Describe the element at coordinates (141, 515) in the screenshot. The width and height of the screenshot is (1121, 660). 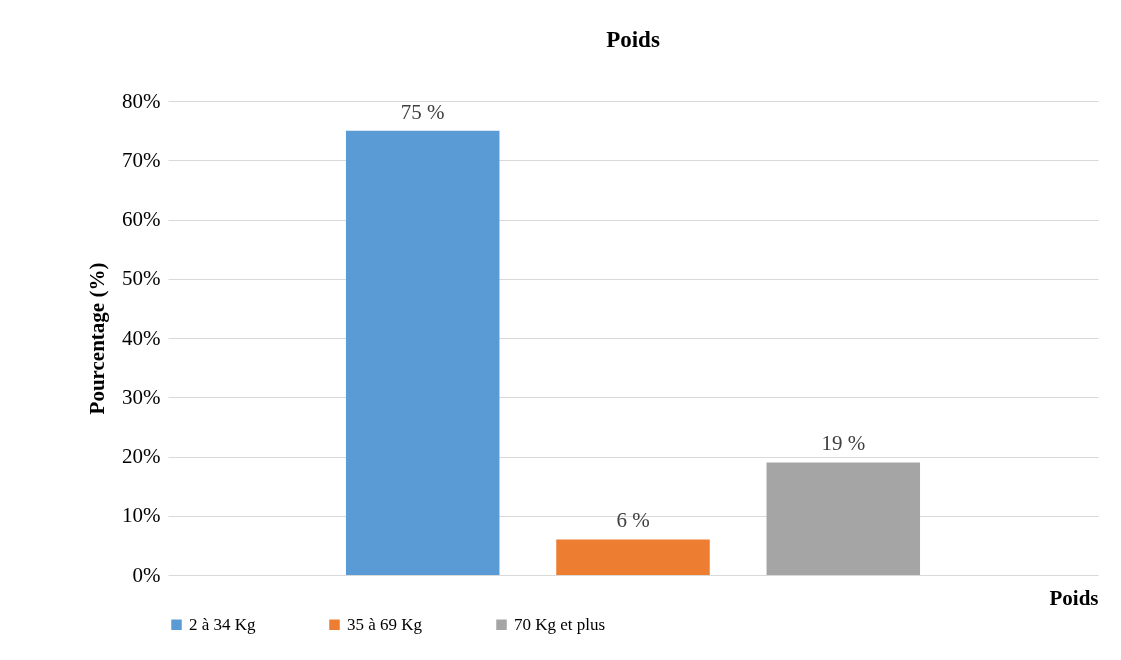
I see `y-tick-label: 10%` at that location.